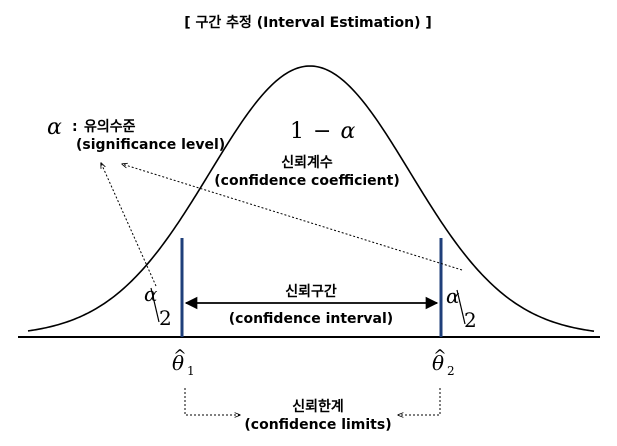 This screenshot has width=617, height=446. What do you see at coordinates (451, 371) in the screenshot?
I see `upper-bound-subscript: 2` at bounding box center [451, 371].